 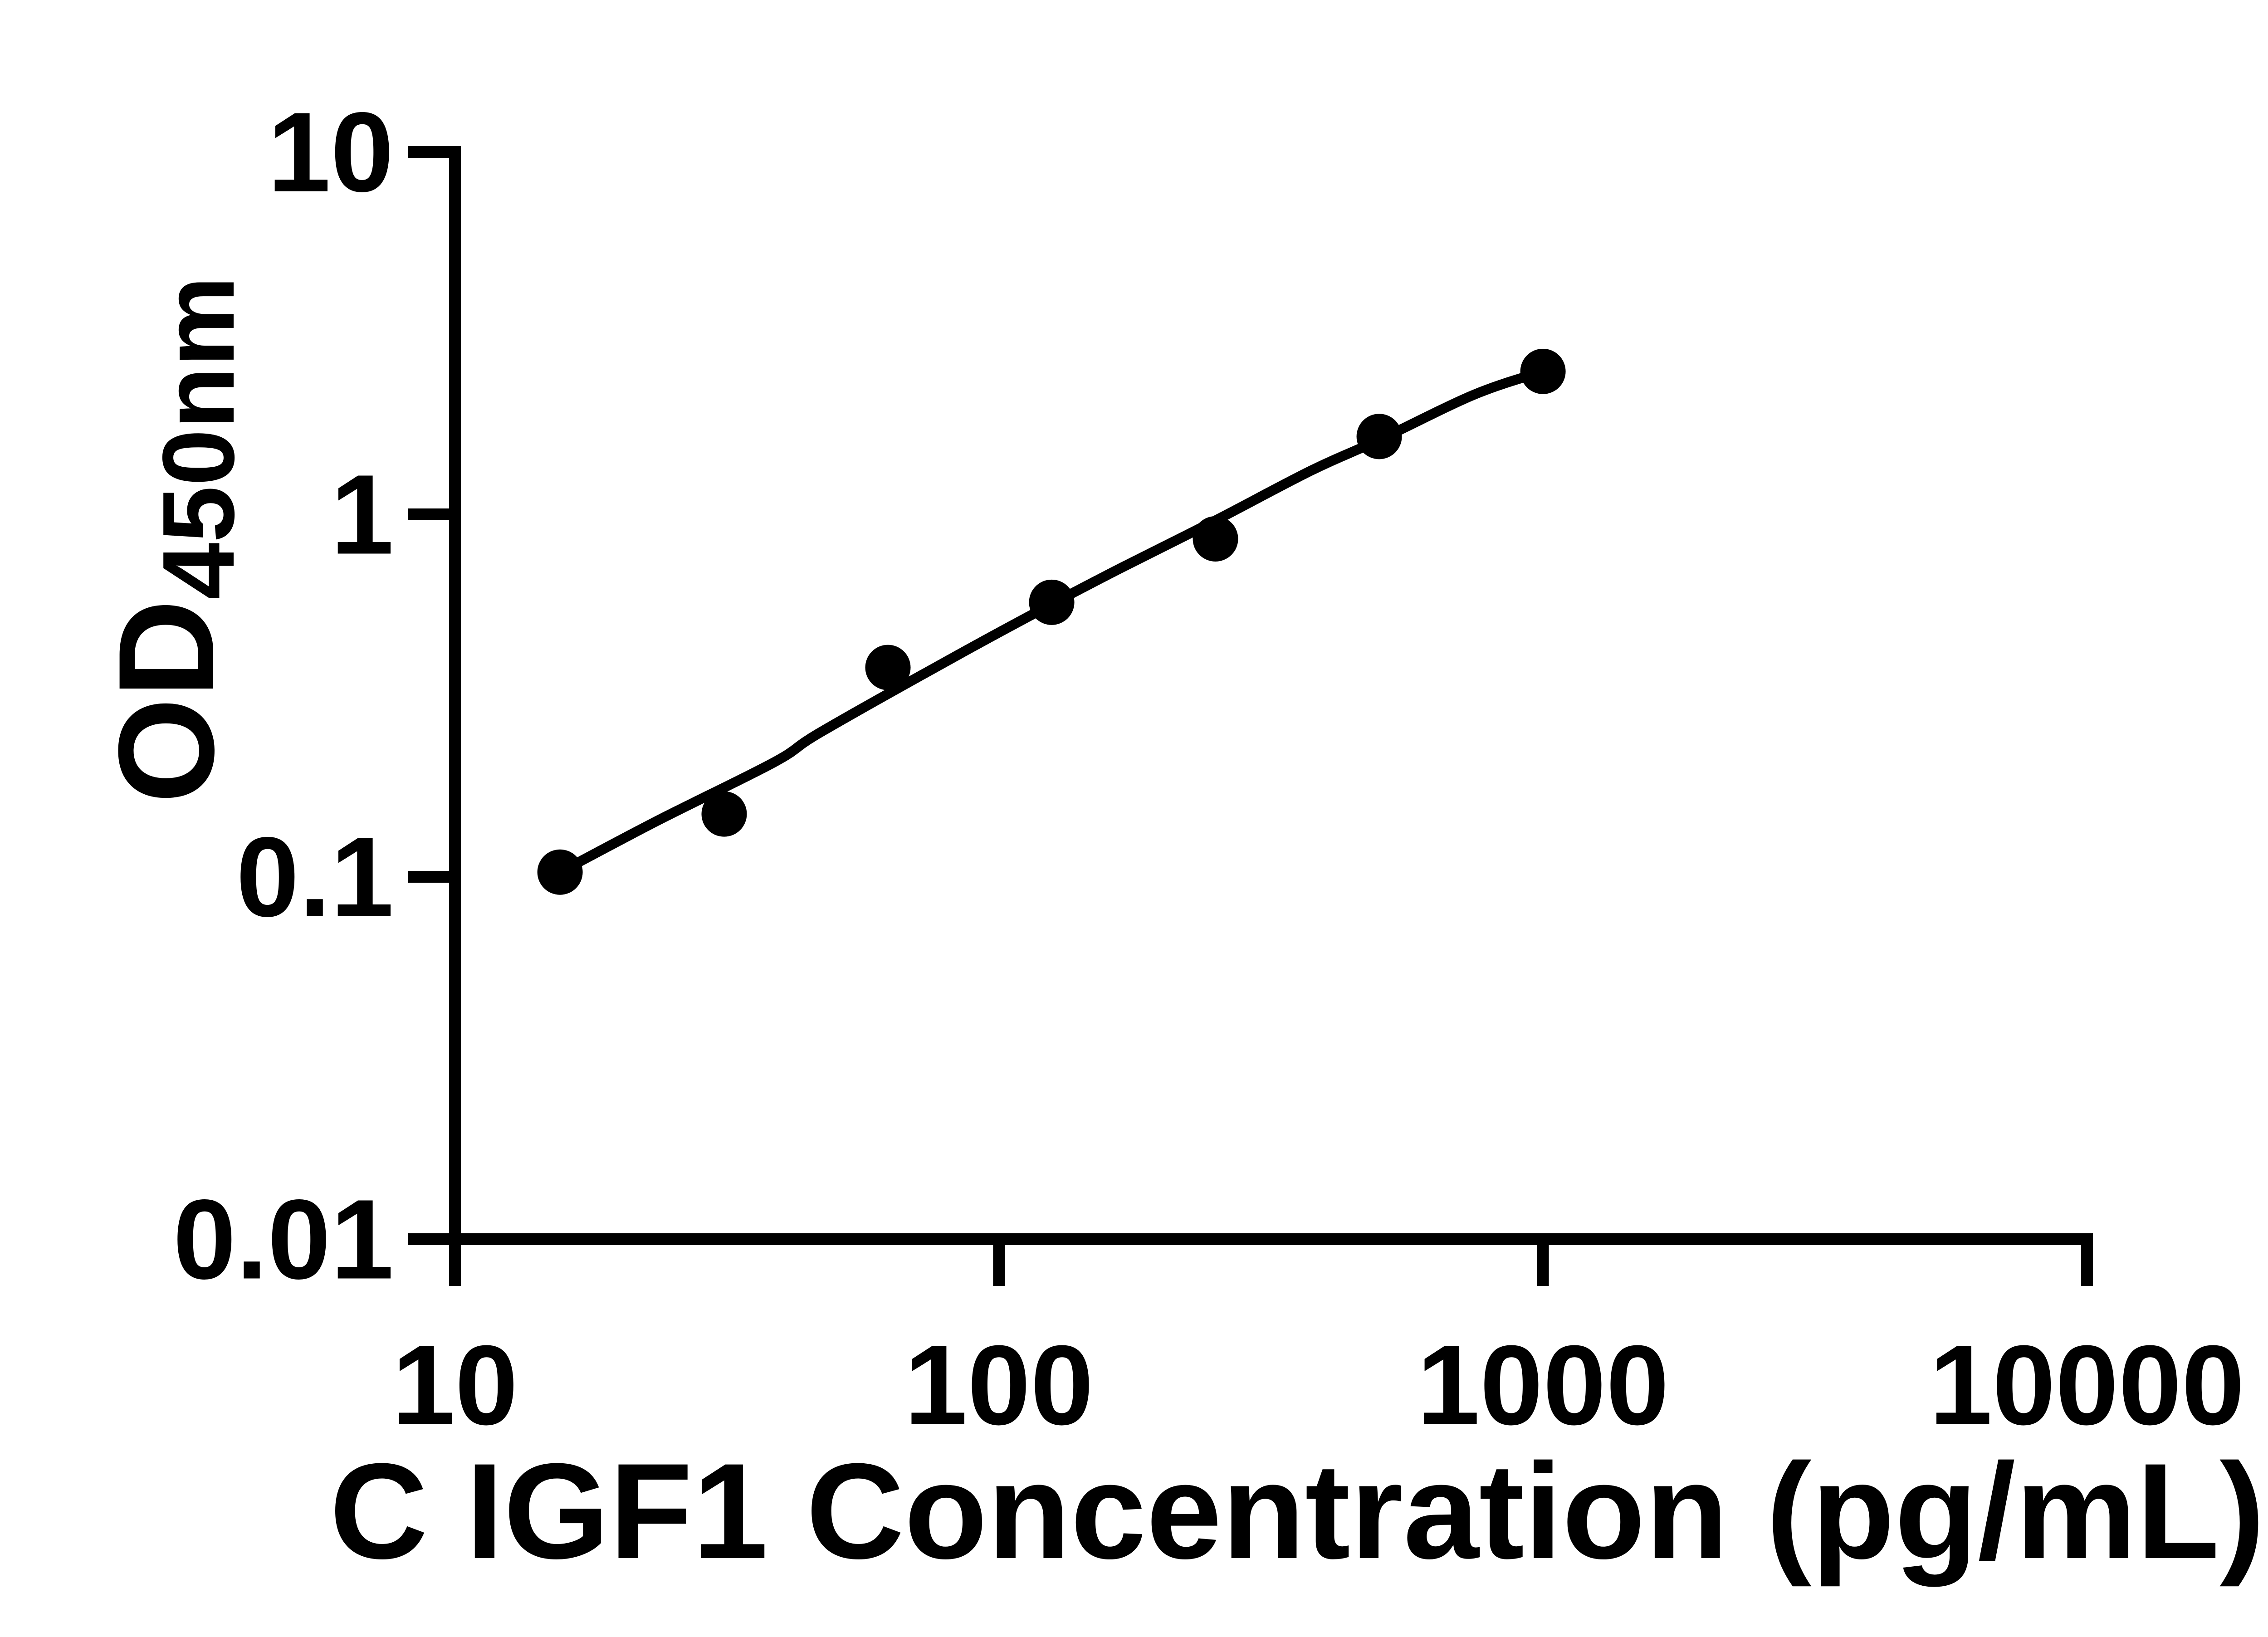 I want to click on y-axis-title: OD450nm, so click(x=172, y=540).